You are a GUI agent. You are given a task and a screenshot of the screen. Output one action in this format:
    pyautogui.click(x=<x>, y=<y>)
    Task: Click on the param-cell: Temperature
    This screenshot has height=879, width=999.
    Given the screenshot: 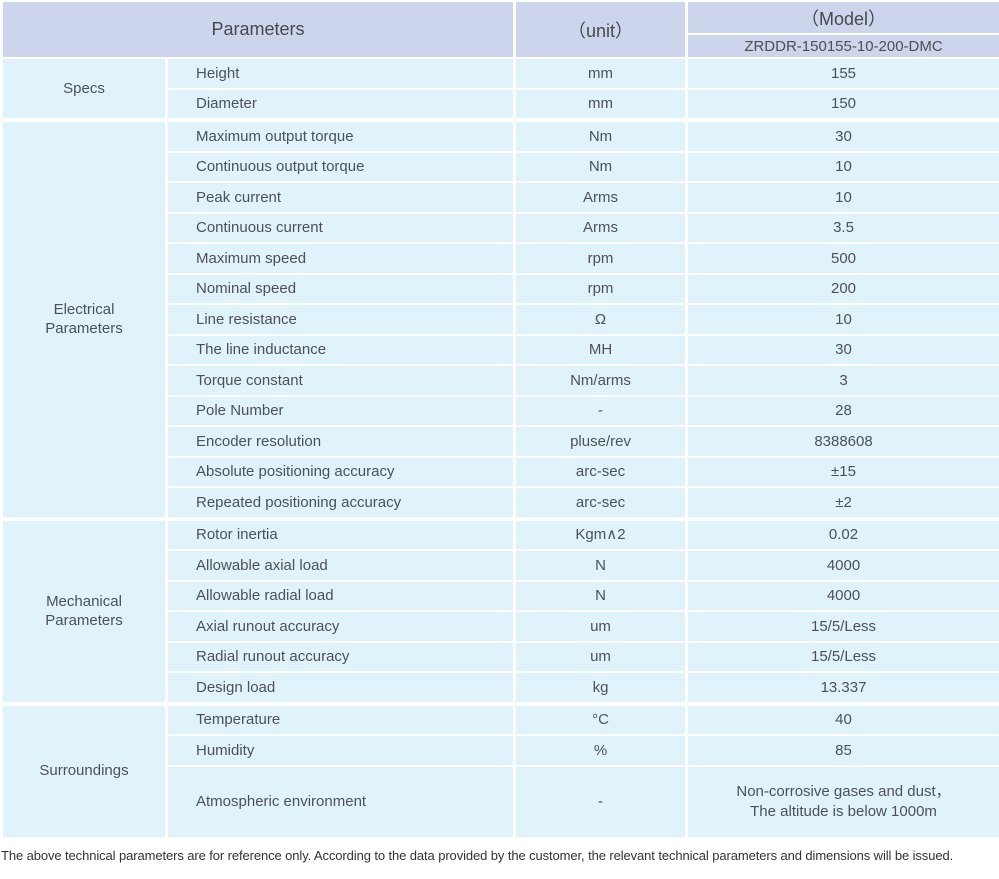 What is the action you would take?
    pyautogui.click(x=340, y=718)
    